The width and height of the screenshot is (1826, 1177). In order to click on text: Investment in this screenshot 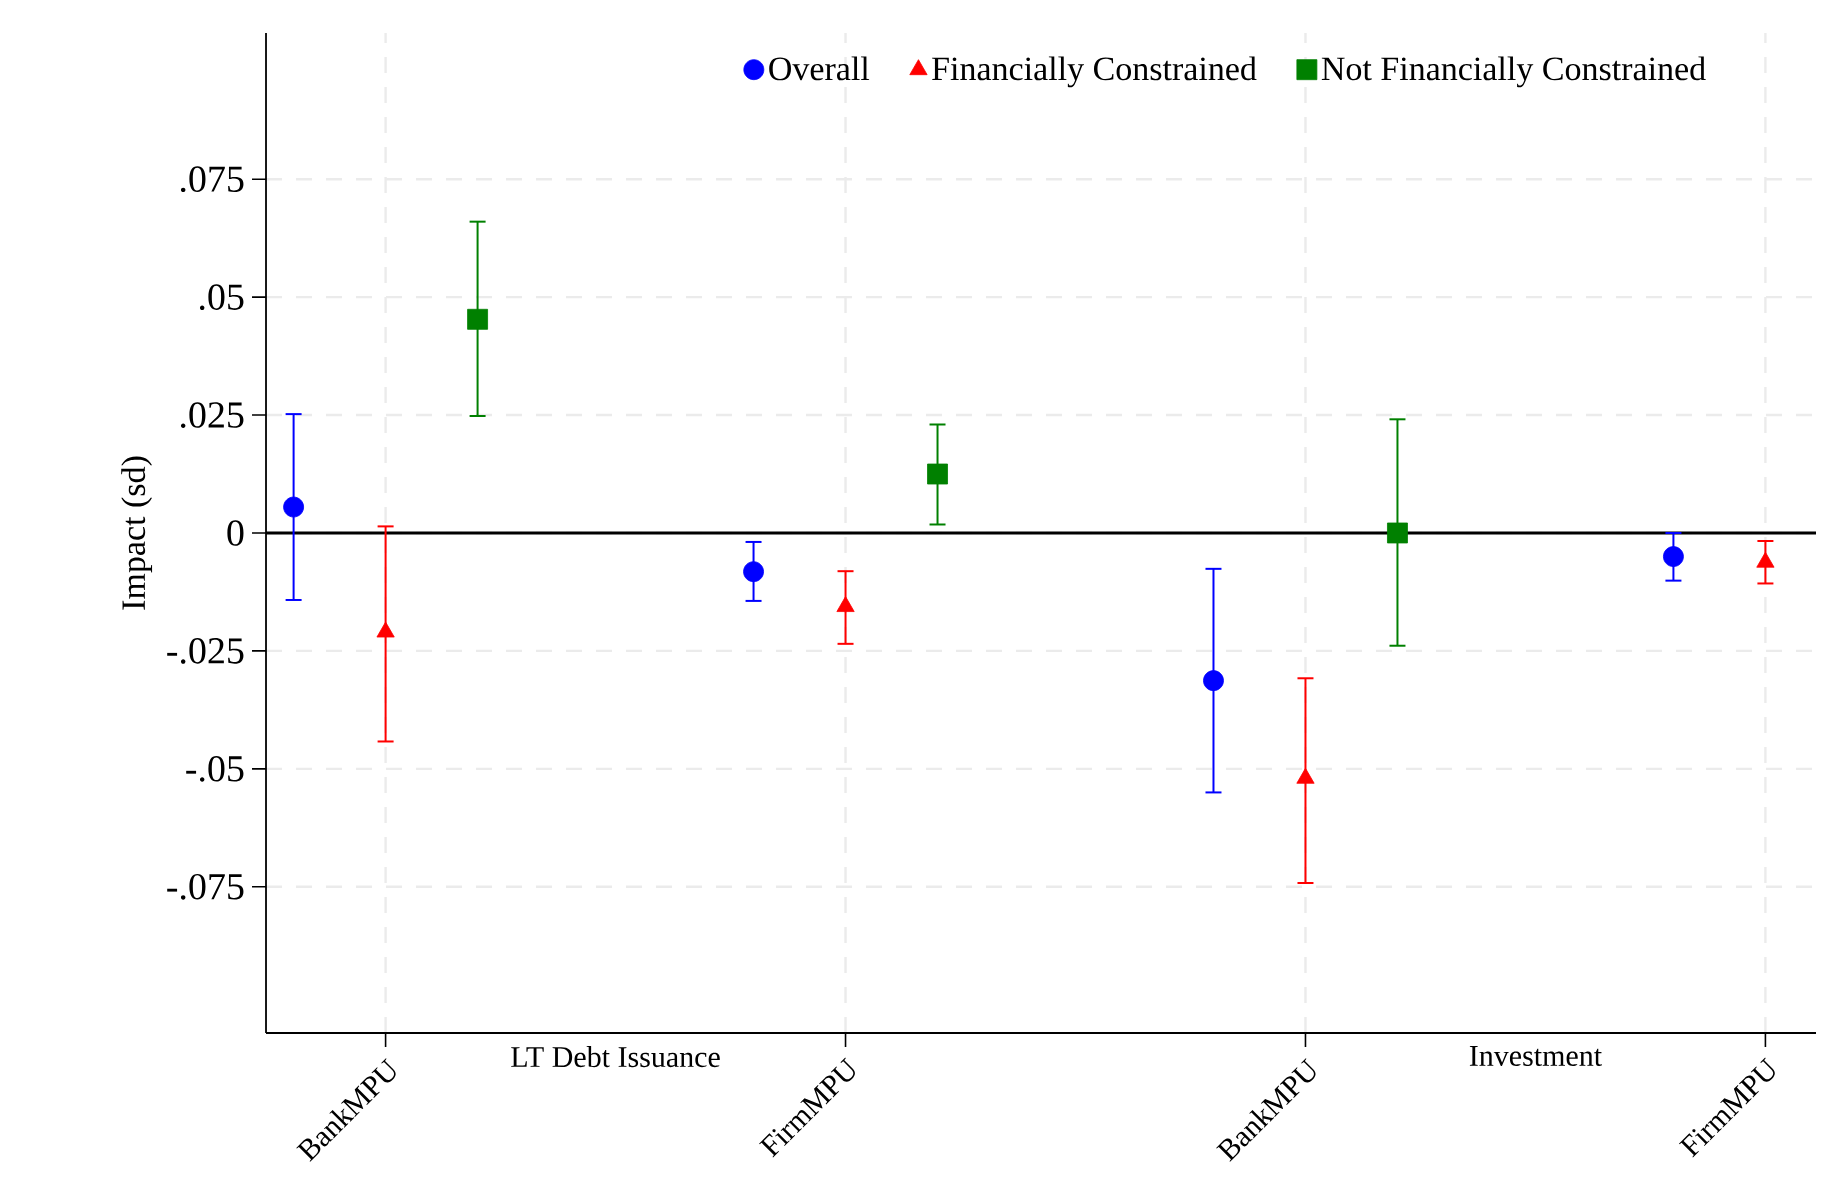, I will do `click(1535, 1056)`.